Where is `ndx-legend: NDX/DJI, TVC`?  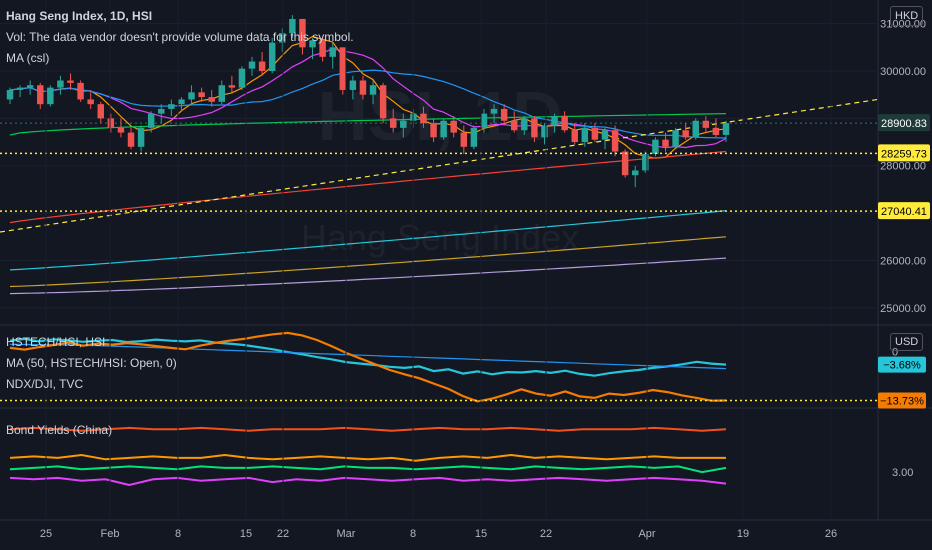 ndx-legend: NDX/DJI, TVC is located at coordinates (45, 384).